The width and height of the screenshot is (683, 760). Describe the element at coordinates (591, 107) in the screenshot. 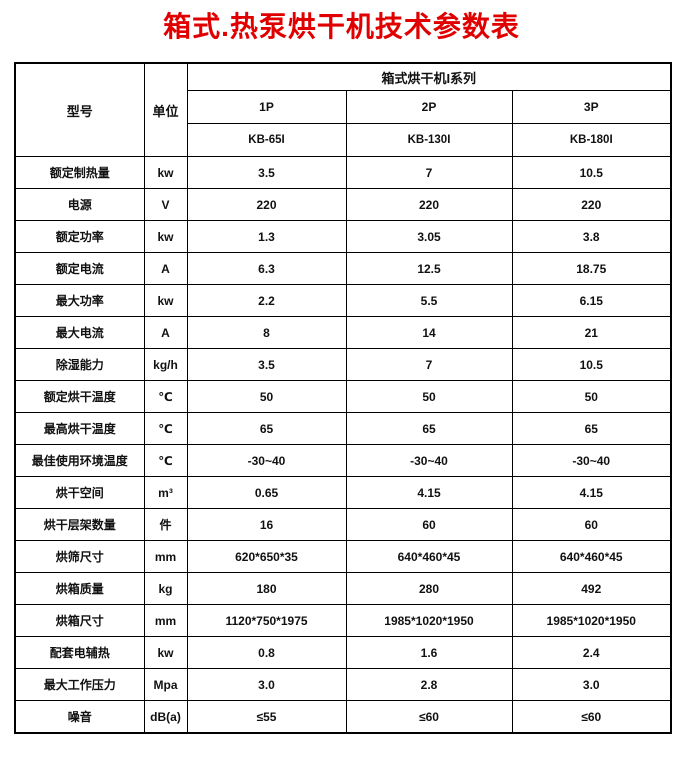

I see `power-header-3p: 3P` at that location.